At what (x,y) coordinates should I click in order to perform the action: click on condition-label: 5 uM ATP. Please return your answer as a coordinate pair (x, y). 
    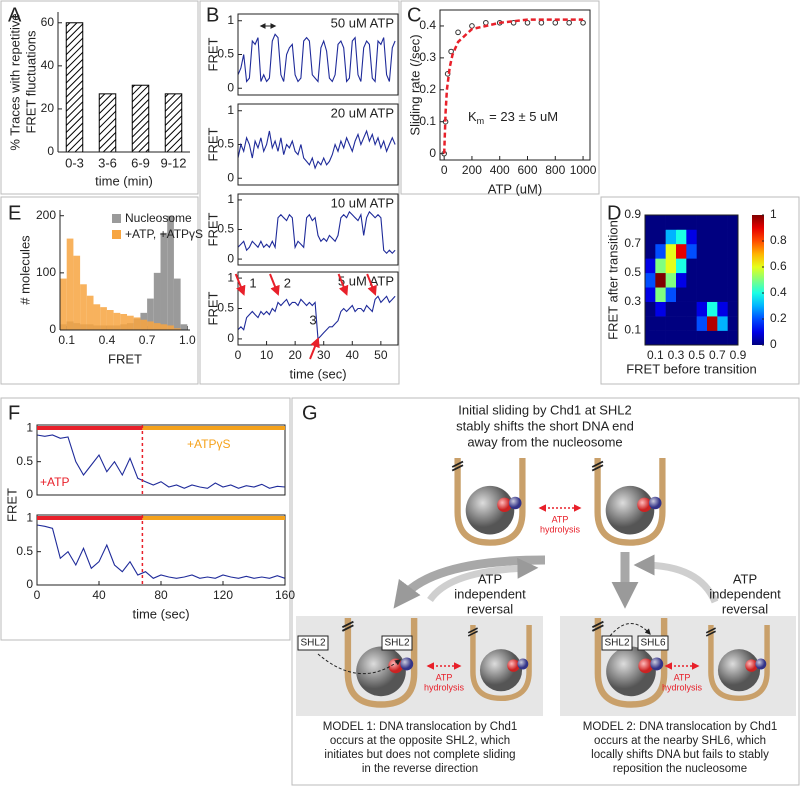
    Looking at the image, I should click on (366, 280).